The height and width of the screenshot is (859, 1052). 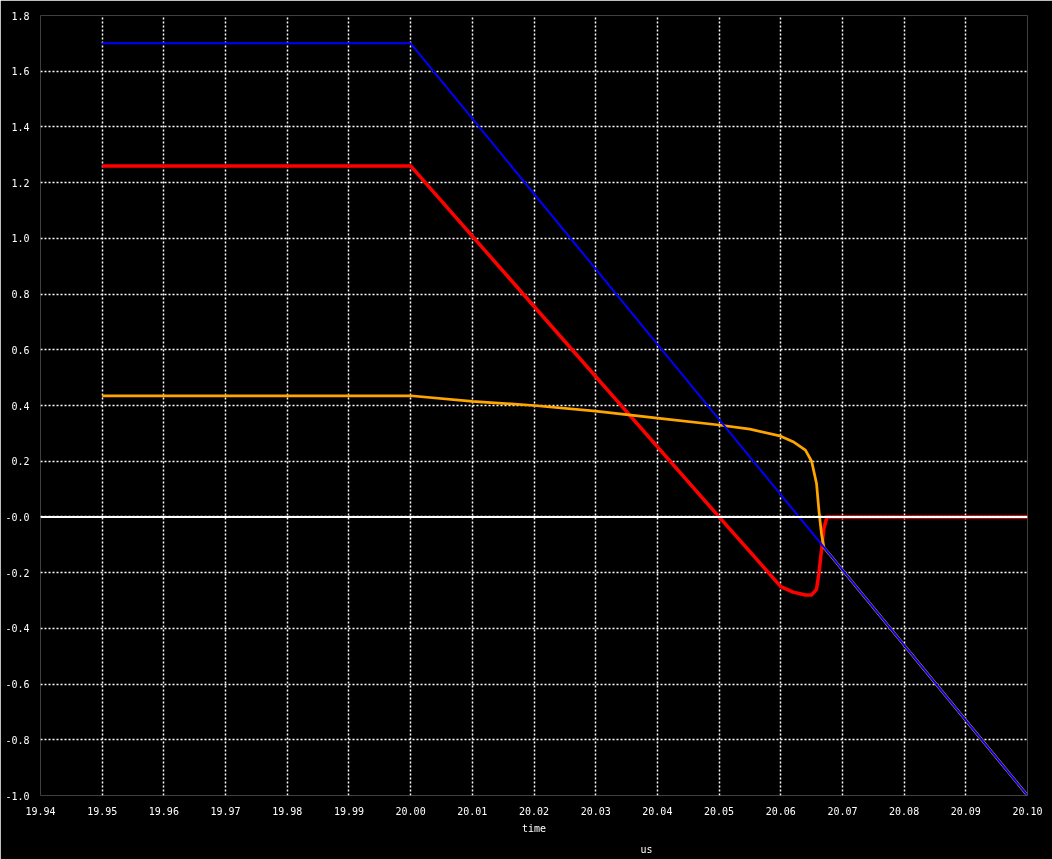 What do you see at coordinates (17, 685) in the screenshot?
I see `y-tick-label: -0.6` at bounding box center [17, 685].